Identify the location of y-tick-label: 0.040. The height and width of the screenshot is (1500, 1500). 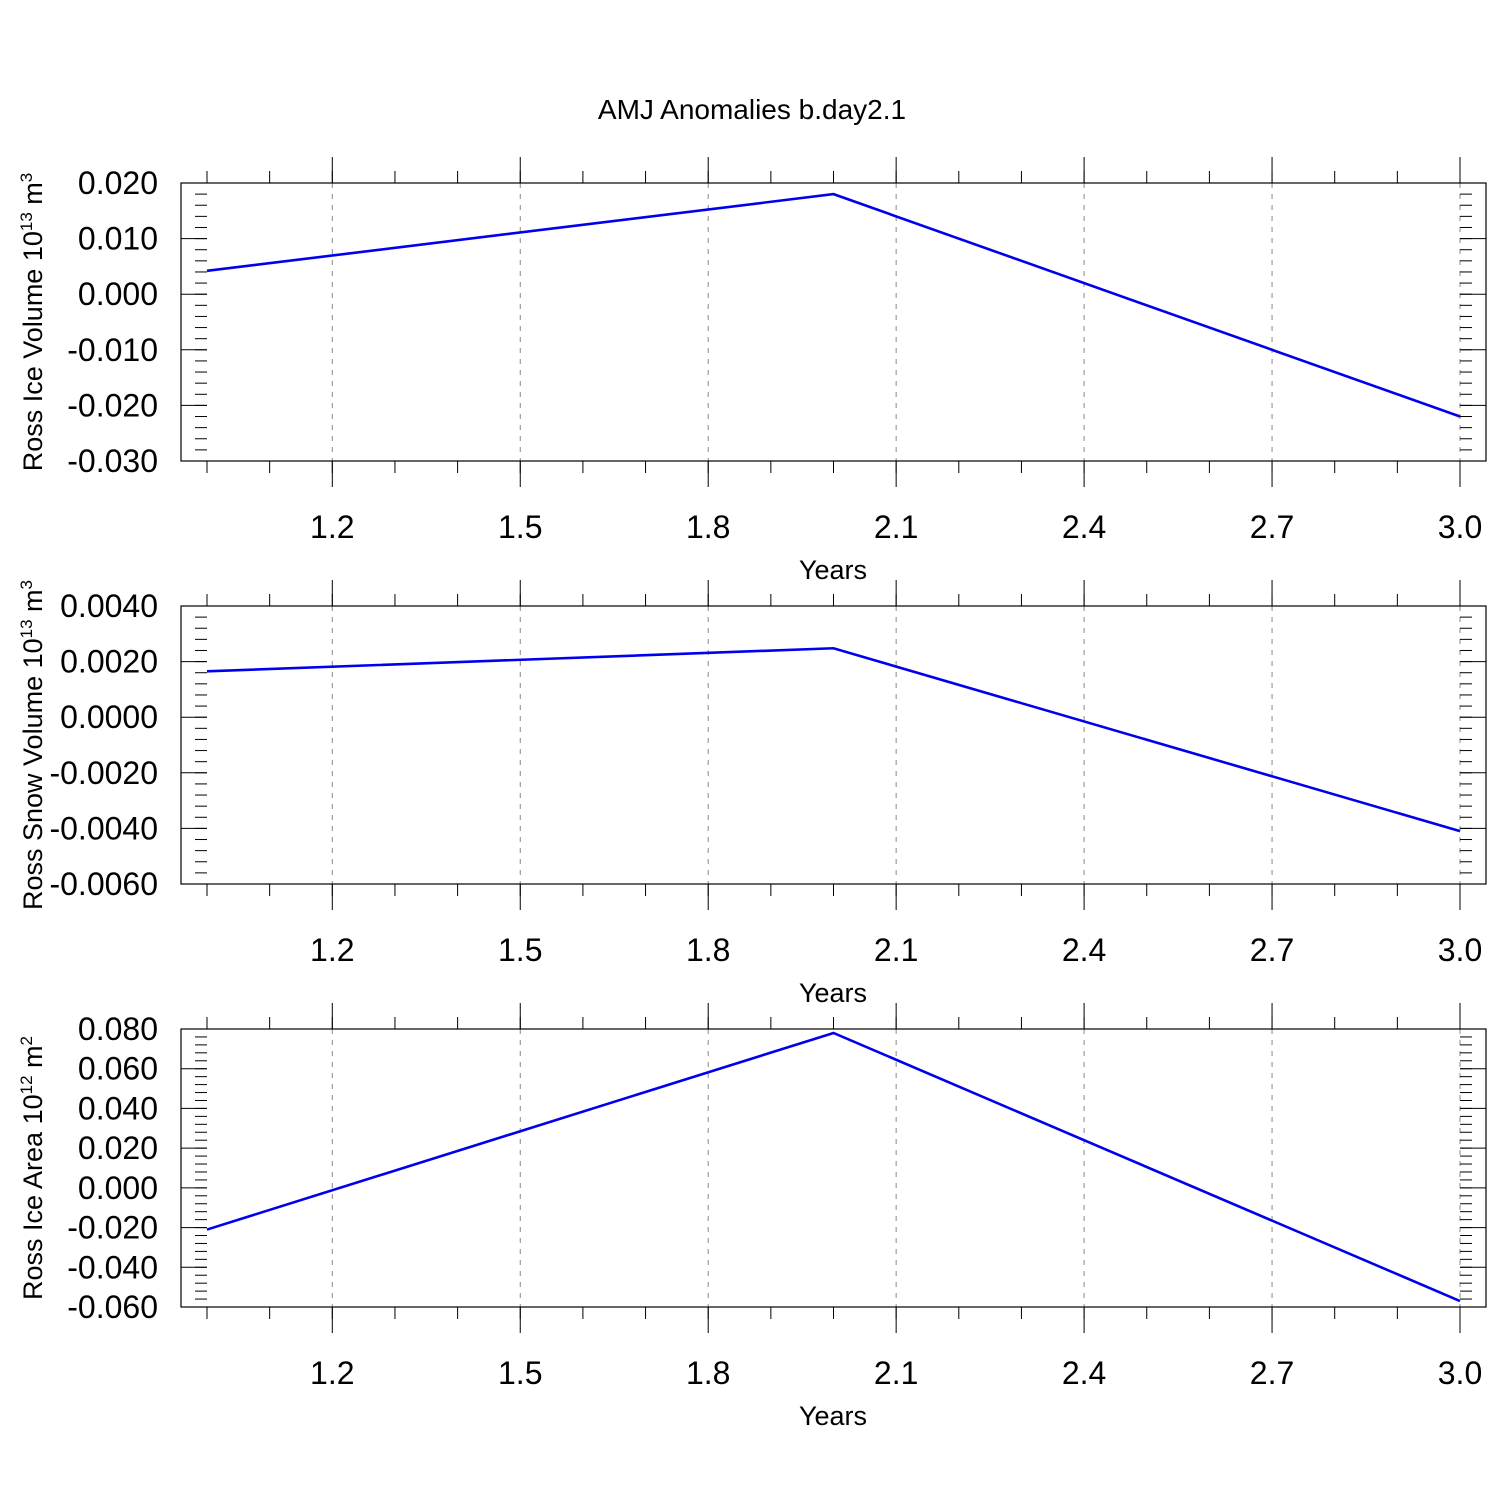
(118, 1108).